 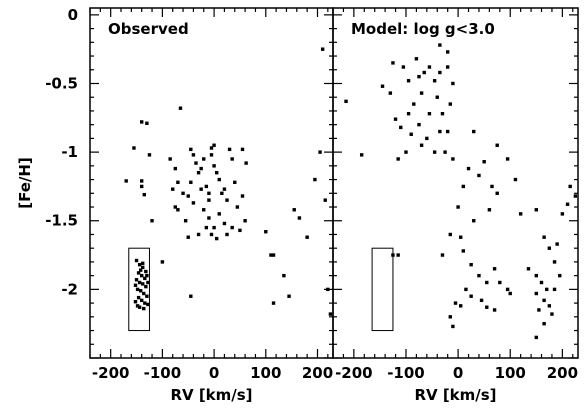 What do you see at coordinates (406, 373) in the screenshot?
I see `x-tick-label: -100` at bounding box center [406, 373].